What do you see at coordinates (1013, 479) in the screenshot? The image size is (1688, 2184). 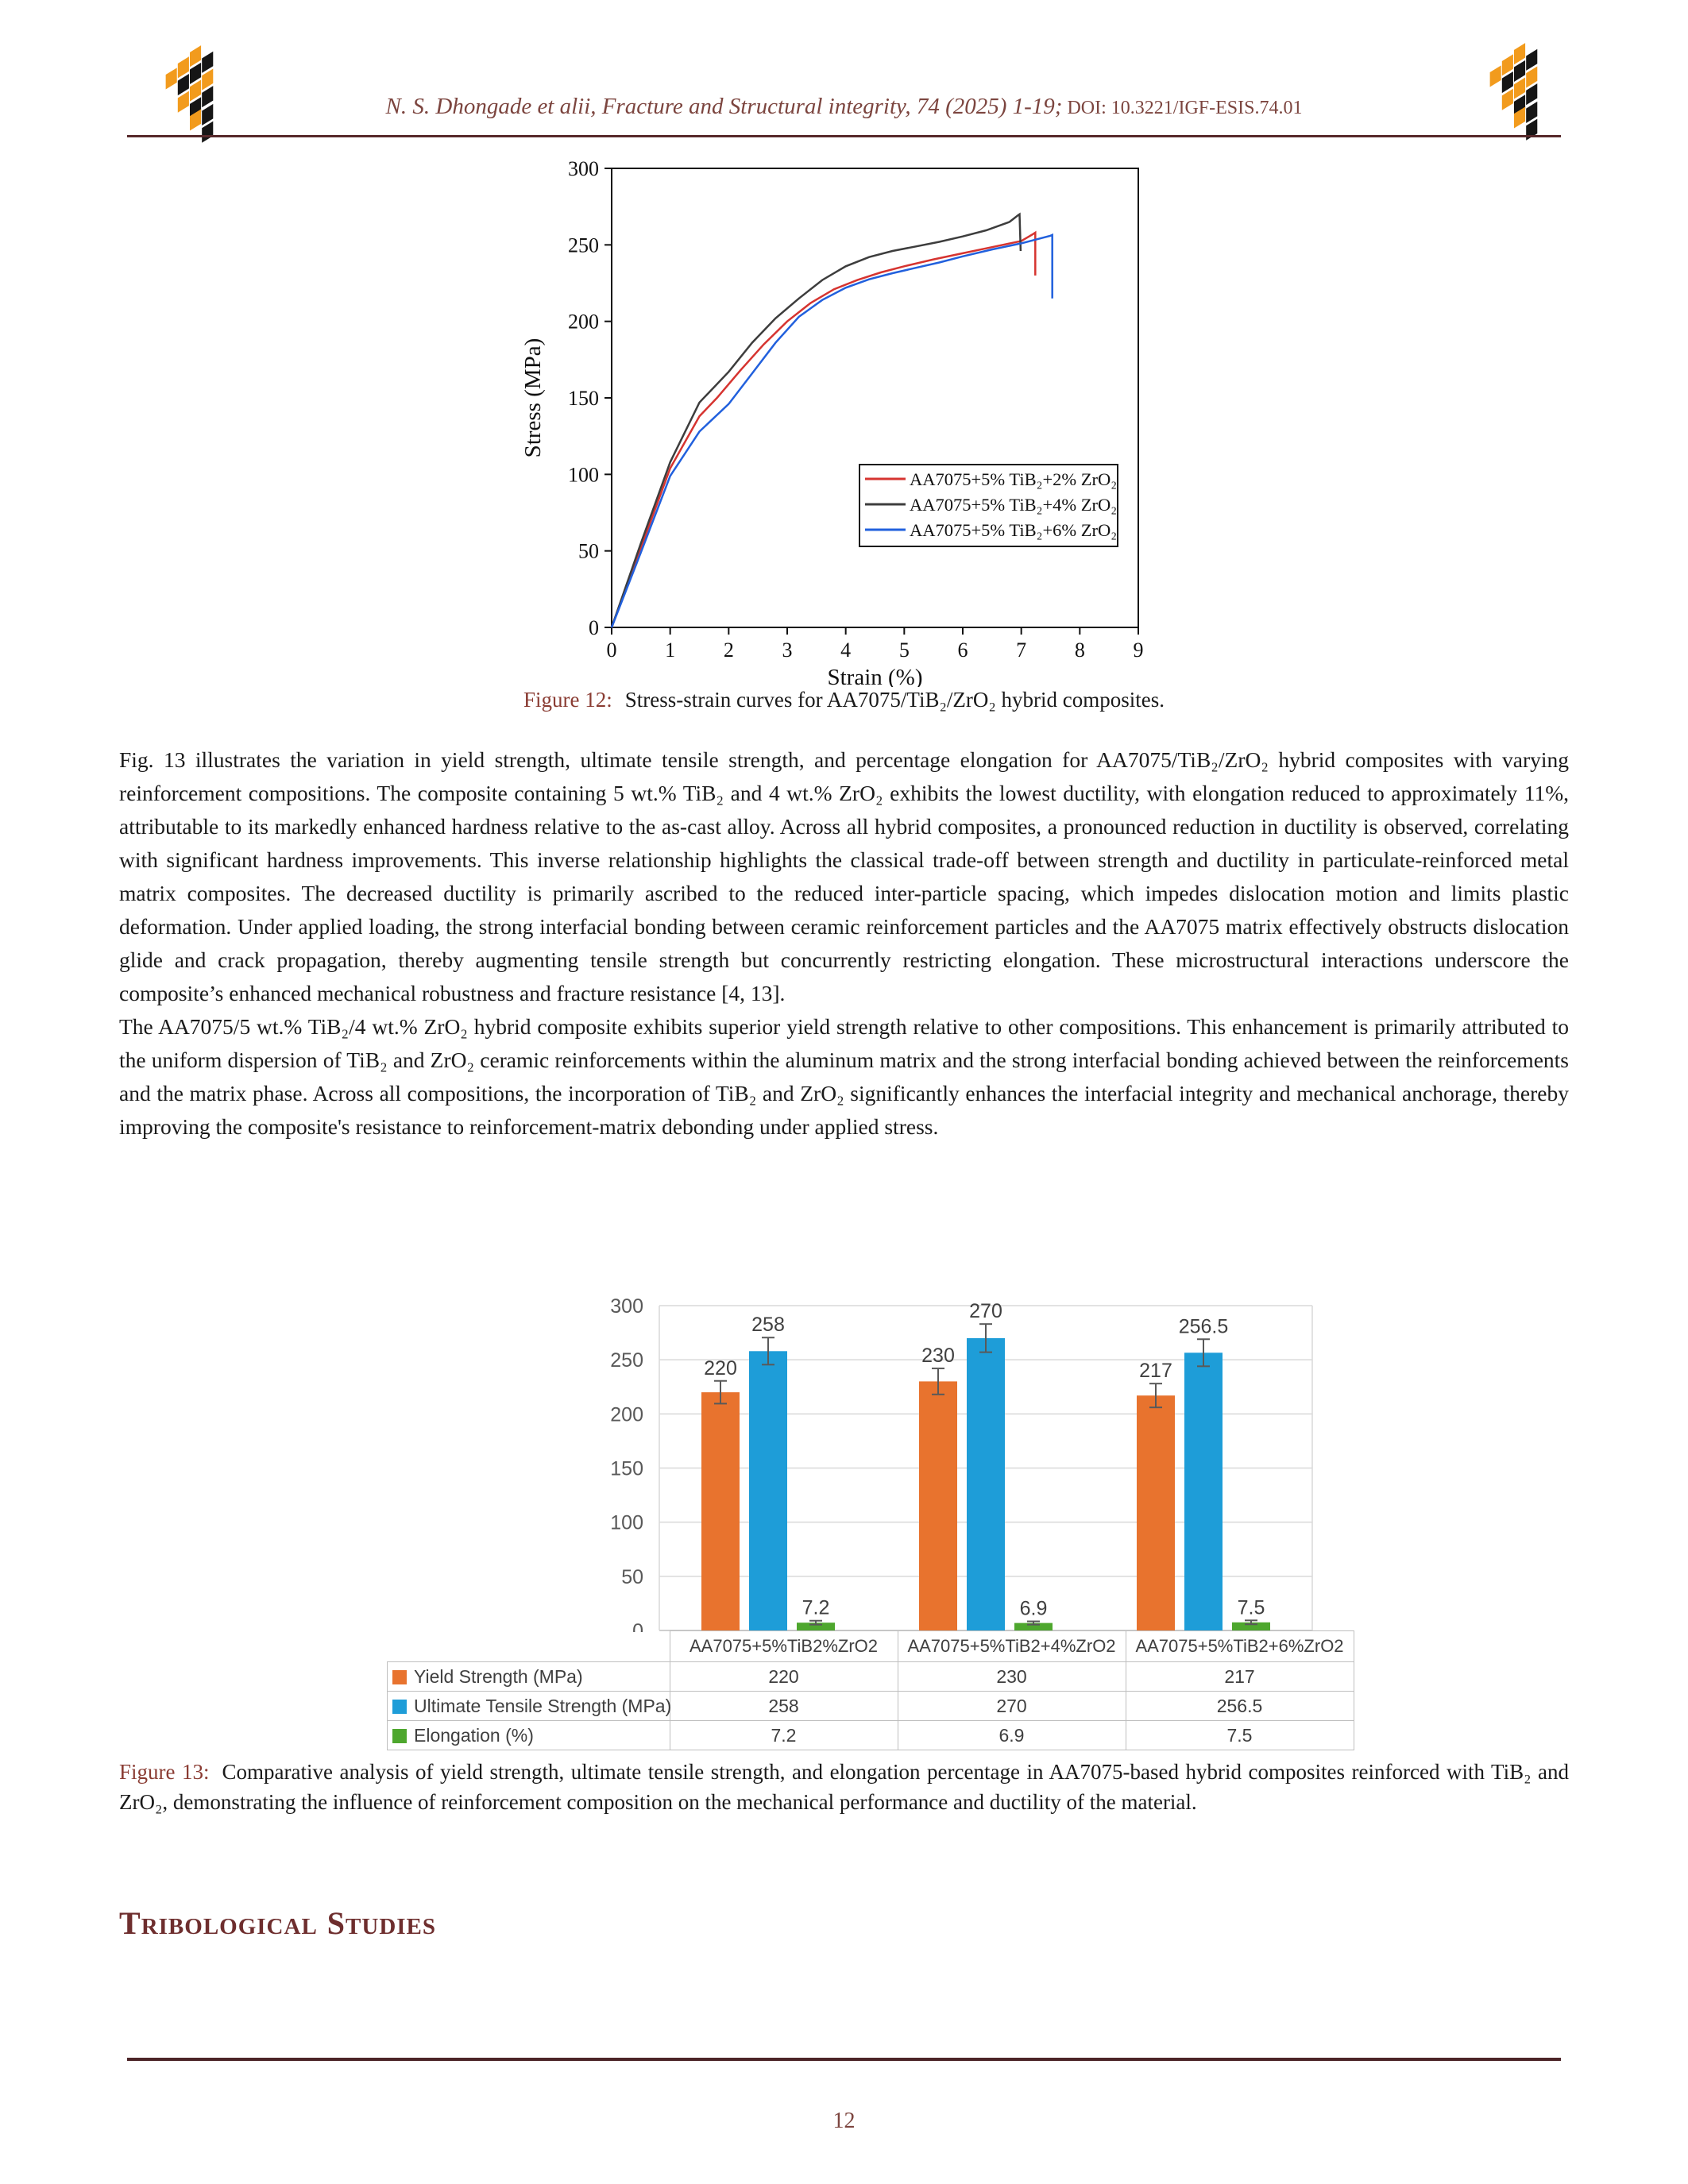 I see `svg-text: AA7075+5% TiB₂+2% ZrO₂` at bounding box center [1013, 479].